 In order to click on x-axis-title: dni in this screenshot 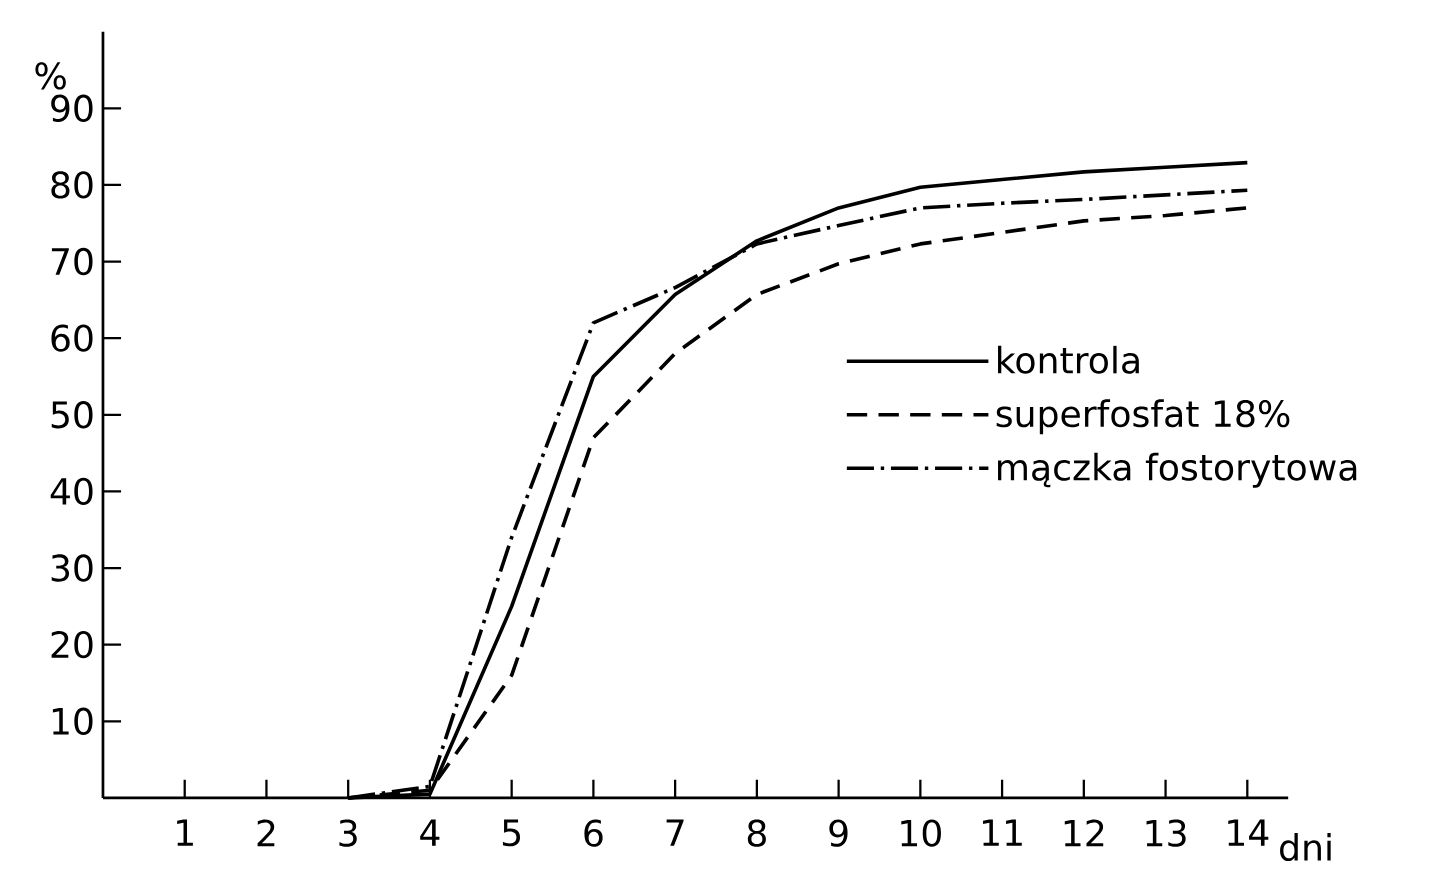, I will do `click(1305, 846)`.